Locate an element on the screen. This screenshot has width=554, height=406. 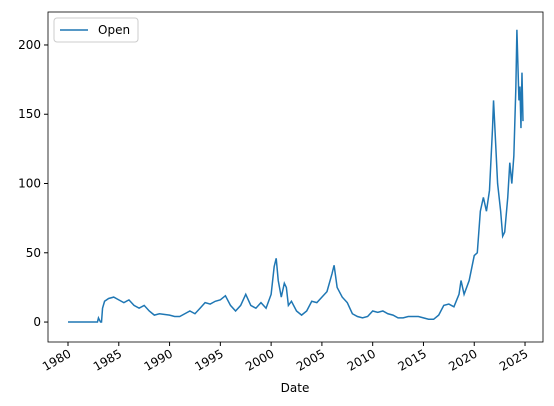
y-tick-label: 200 is located at coordinates (29, 45).